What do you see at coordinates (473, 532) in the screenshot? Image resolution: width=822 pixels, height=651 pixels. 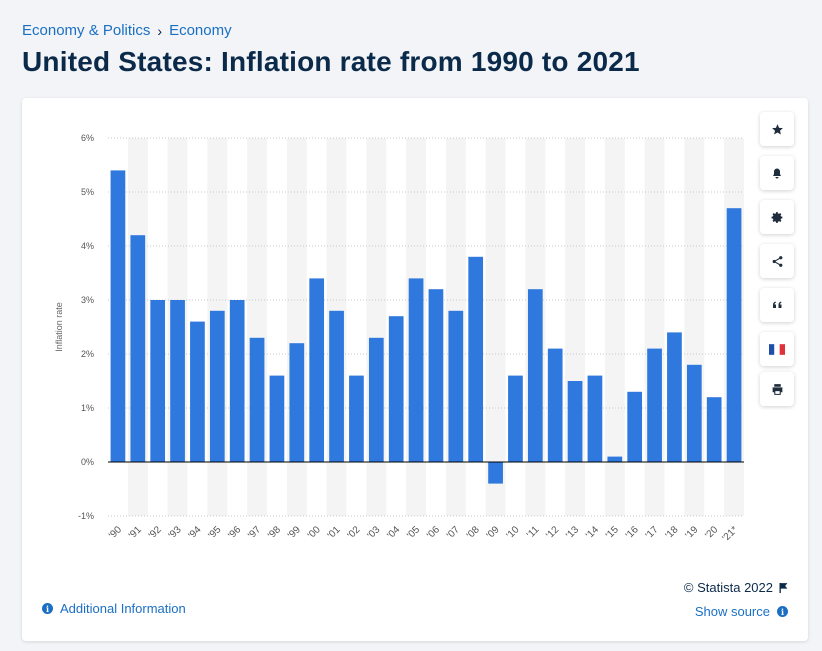 I see `x-tick-label: '08` at bounding box center [473, 532].